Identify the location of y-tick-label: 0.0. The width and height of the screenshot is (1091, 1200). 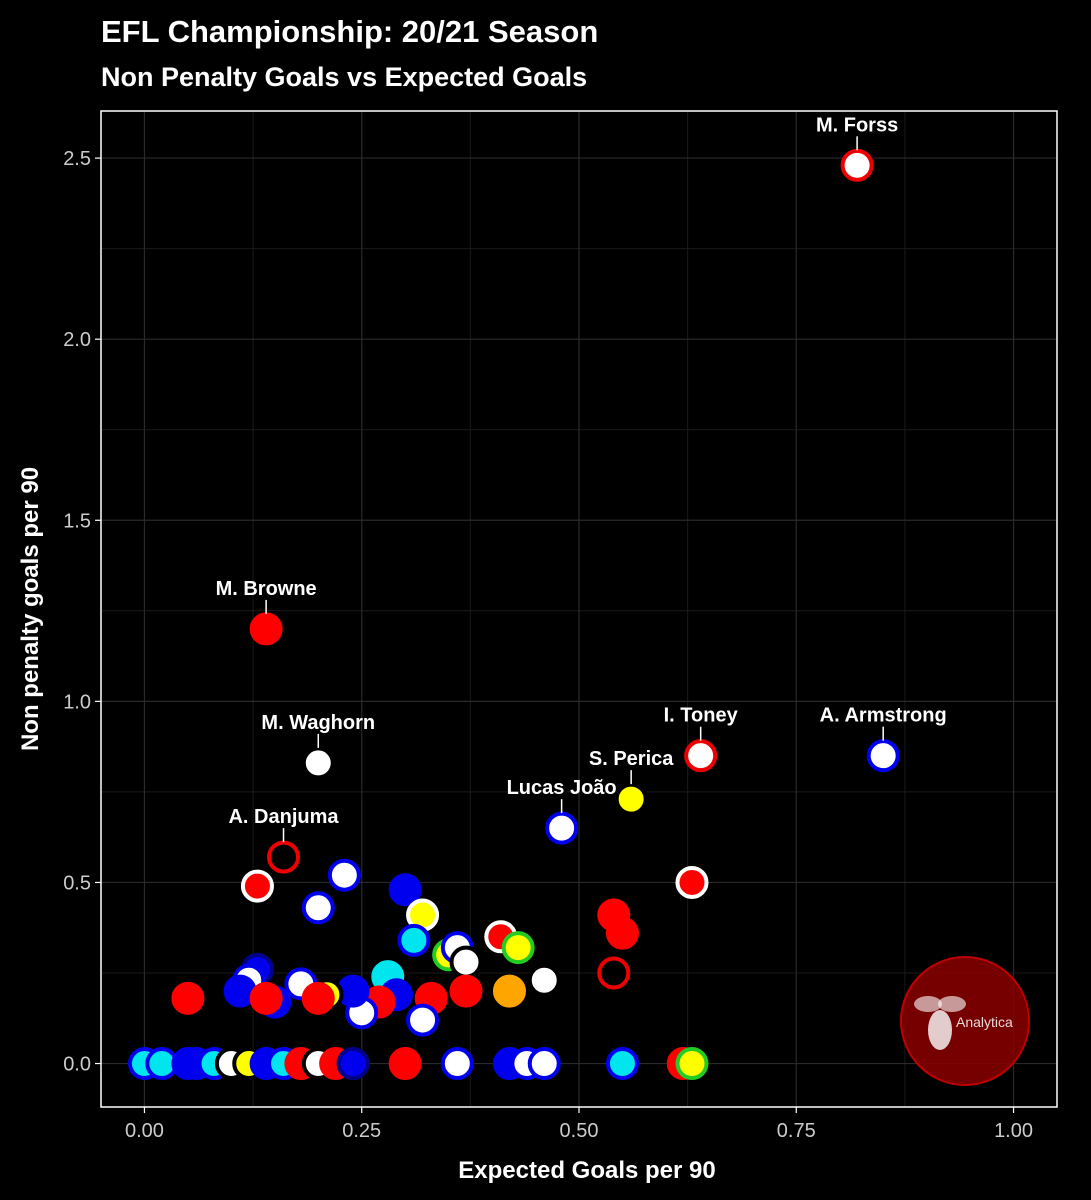
(77, 1065).